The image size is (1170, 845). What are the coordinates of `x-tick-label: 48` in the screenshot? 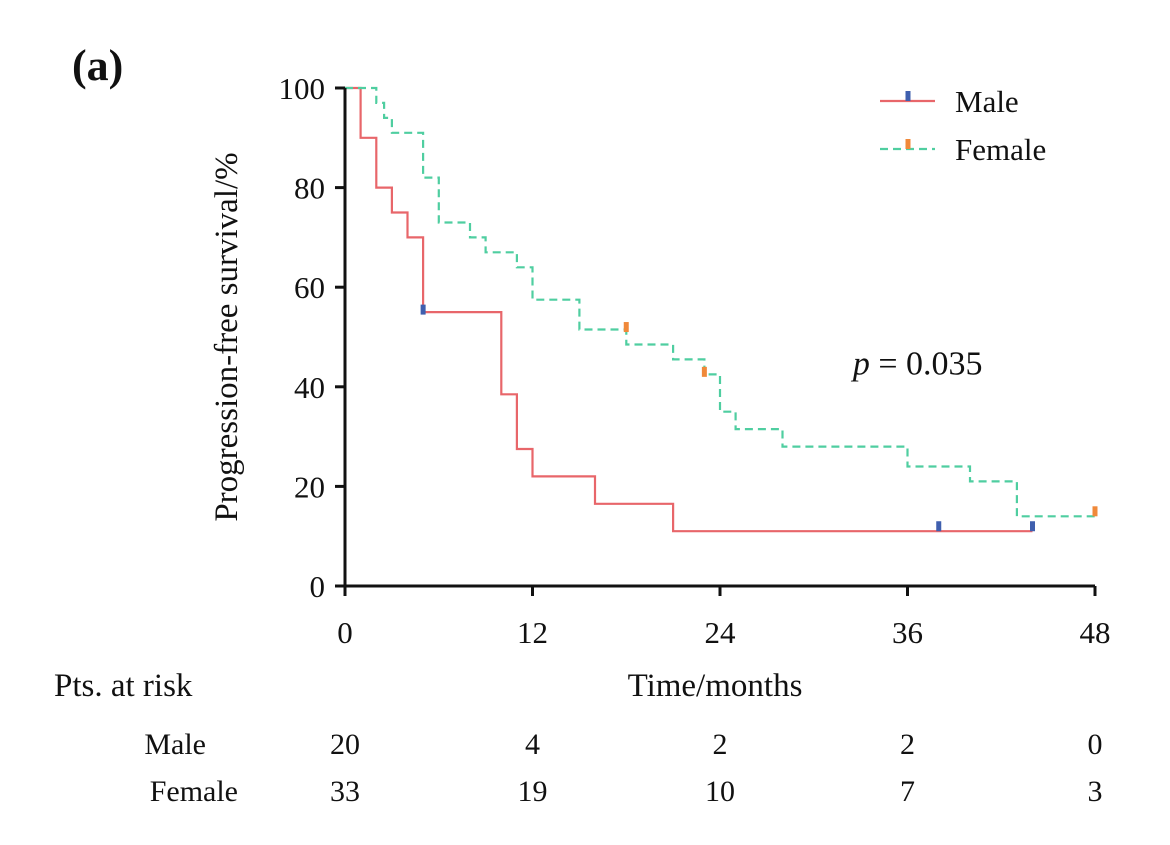 It's located at (1095, 632).